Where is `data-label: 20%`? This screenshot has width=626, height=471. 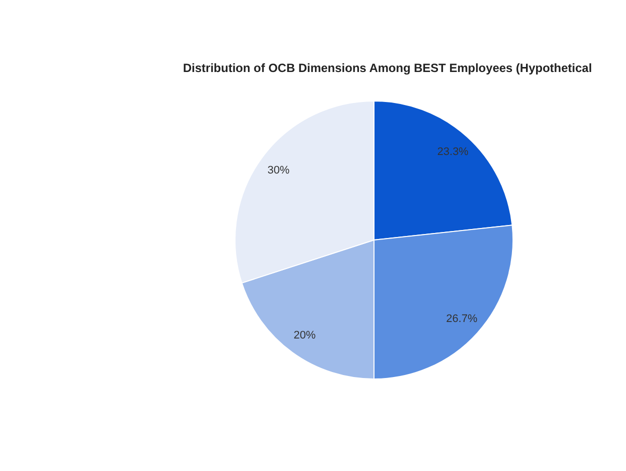
data-label: 20% is located at coordinates (305, 335).